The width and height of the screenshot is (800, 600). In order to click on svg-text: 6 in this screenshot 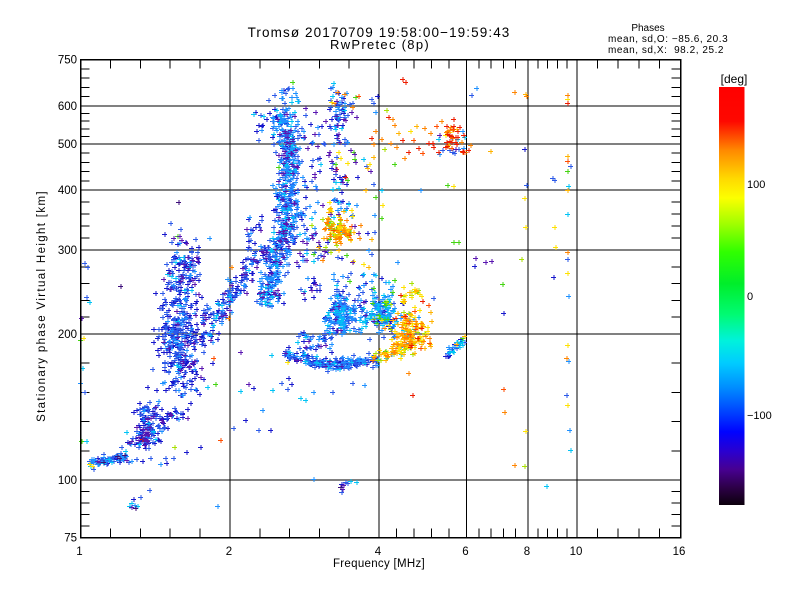, I will do `click(465, 552)`.